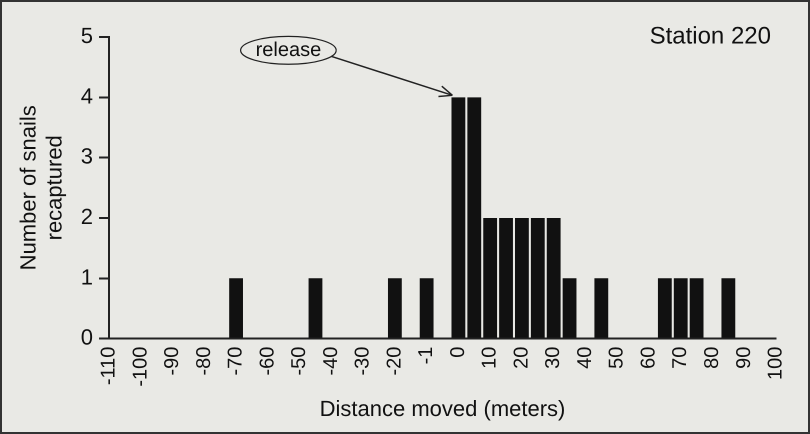 The width and height of the screenshot is (810, 434). I want to click on x-tick-label: 50, so click(617, 357).